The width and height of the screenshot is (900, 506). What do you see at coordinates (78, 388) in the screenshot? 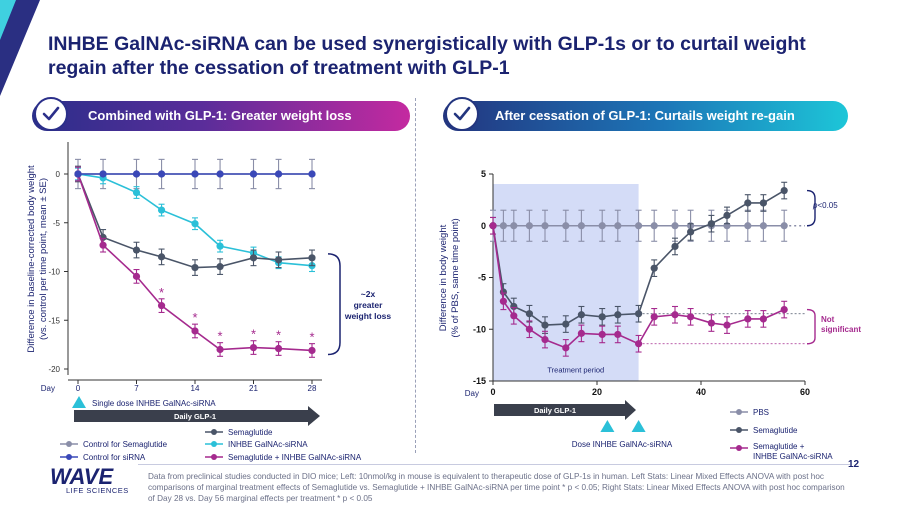
I see `x-tick-label: 0` at bounding box center [78, 388].